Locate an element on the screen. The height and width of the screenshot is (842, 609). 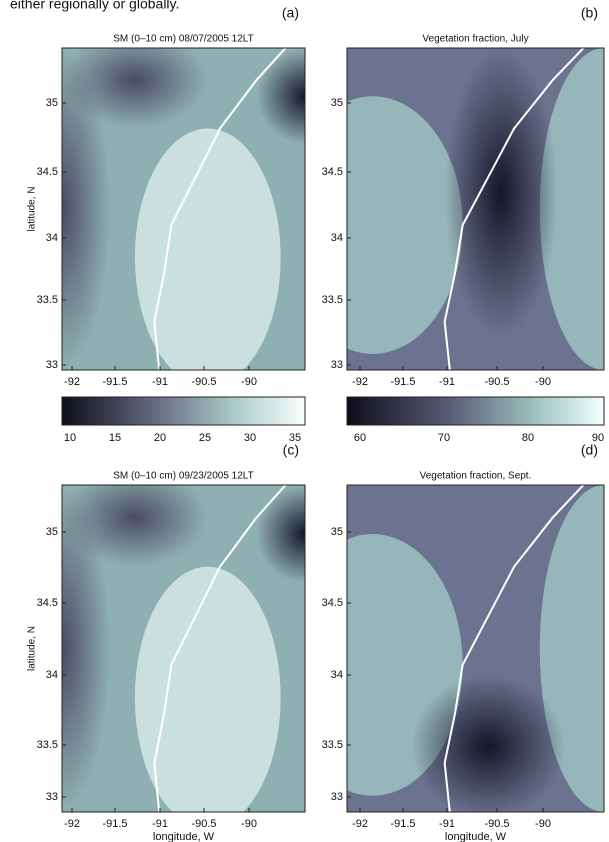
panel-title: Vegetation fraction, July is located at coordinates (475, 39).